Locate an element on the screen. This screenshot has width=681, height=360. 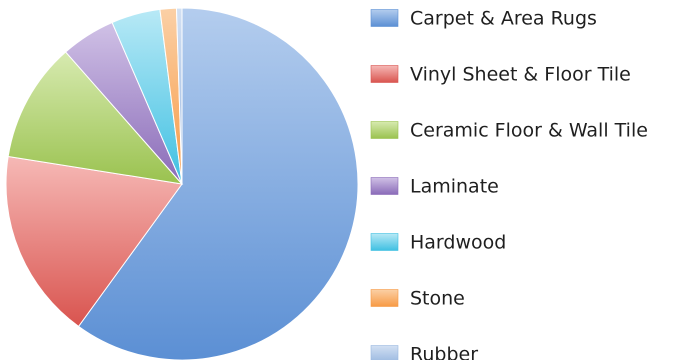
legend-item-rubber: Rubber is located at coordinates (424, 352).